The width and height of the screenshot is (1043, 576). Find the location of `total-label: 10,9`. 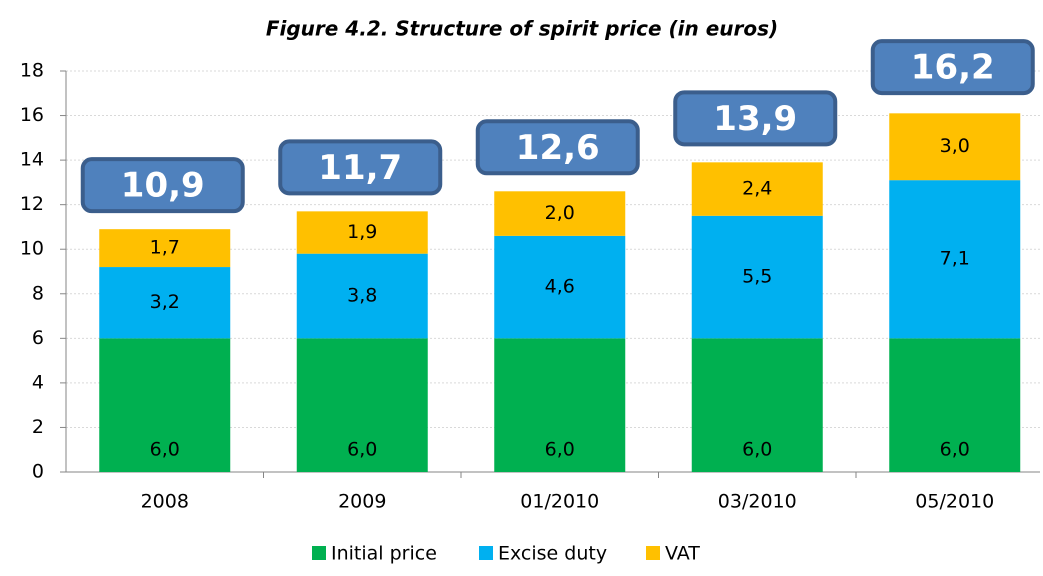

total-label: 10,9 is located at coordinates (163, 186).